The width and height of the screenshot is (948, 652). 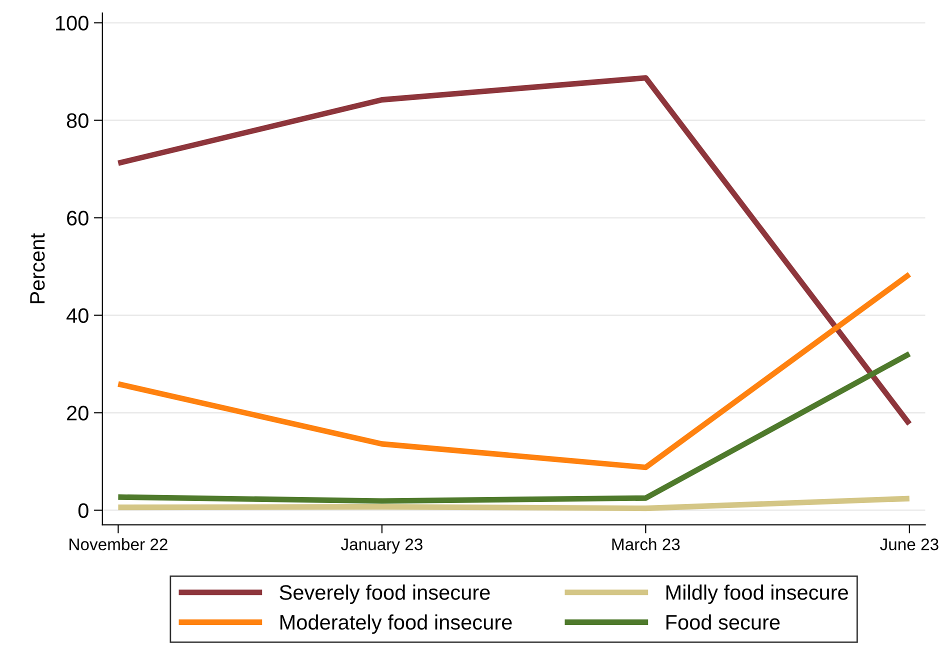 I want to click on legend-label: Moderately food insecure, so click(x=396, y=624).